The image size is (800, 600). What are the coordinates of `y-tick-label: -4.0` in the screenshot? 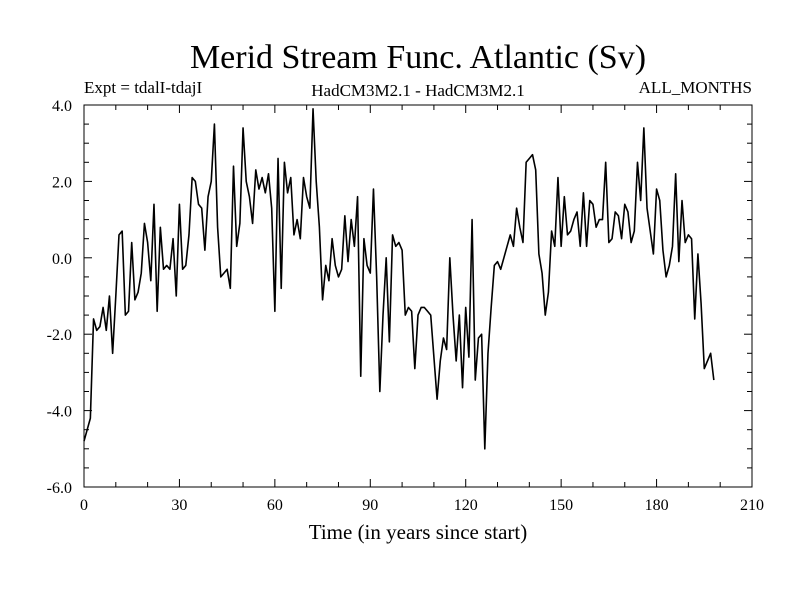 It's located at (59, 412).